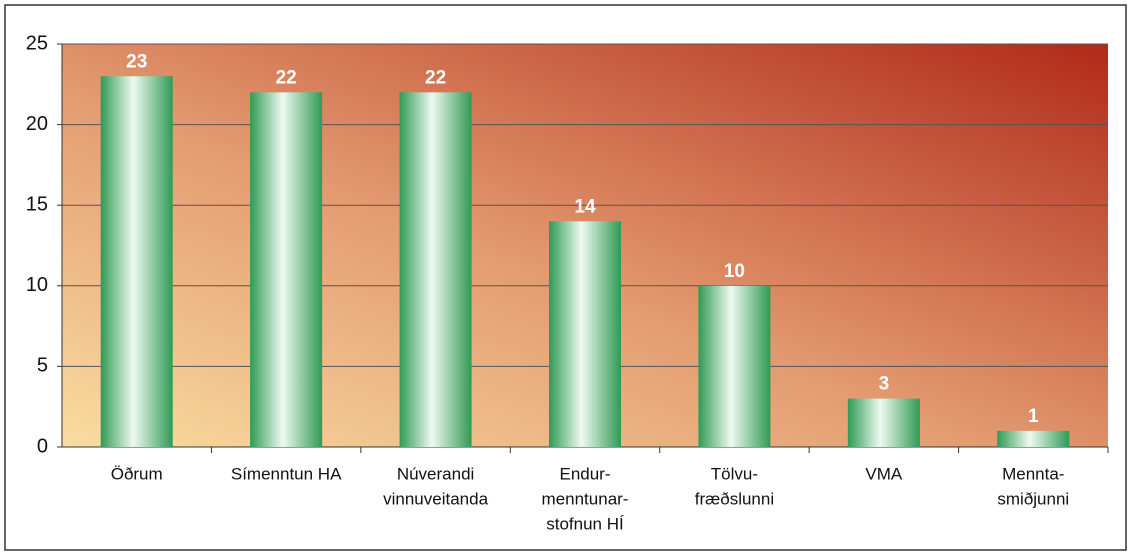 This screenshot has width=1131, height=560. What do you see at coordinates (435, 498) in the screenshot?
I see `x-tick-label: vinnuveitanda` at bounding box center [435, 498].